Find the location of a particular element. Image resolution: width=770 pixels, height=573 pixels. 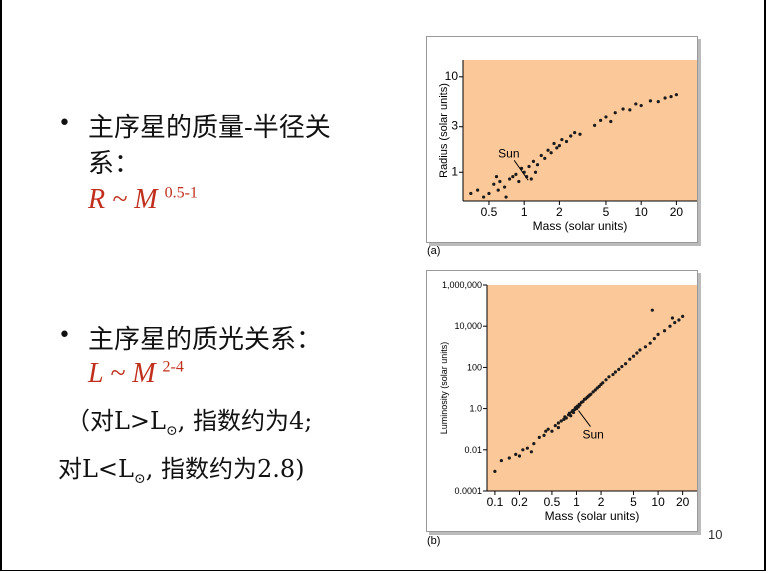

y-tick-label: 0.0001 is located at coordinates (468, 491).